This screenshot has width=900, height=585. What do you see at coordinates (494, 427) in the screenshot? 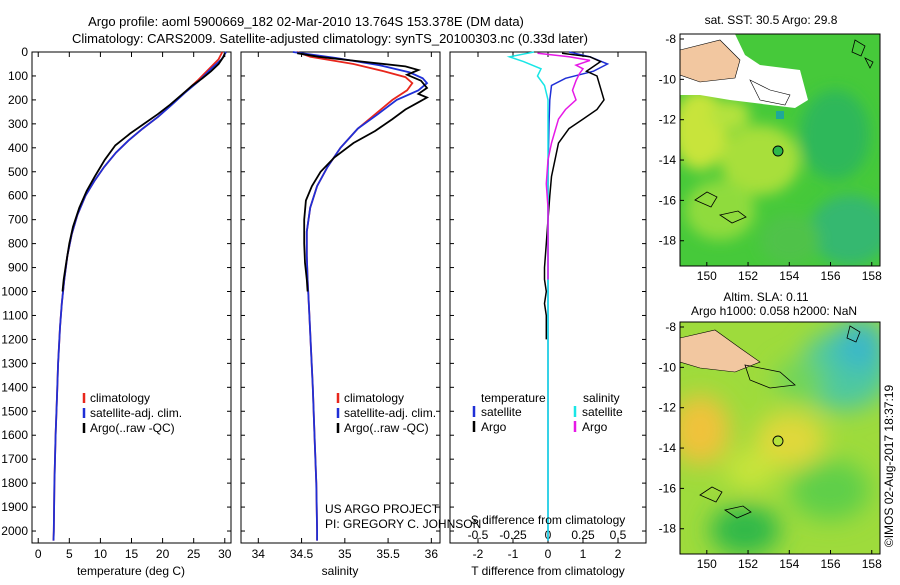
I see `legend-label-t-argo: Argo` at bounding box center [494, 427].